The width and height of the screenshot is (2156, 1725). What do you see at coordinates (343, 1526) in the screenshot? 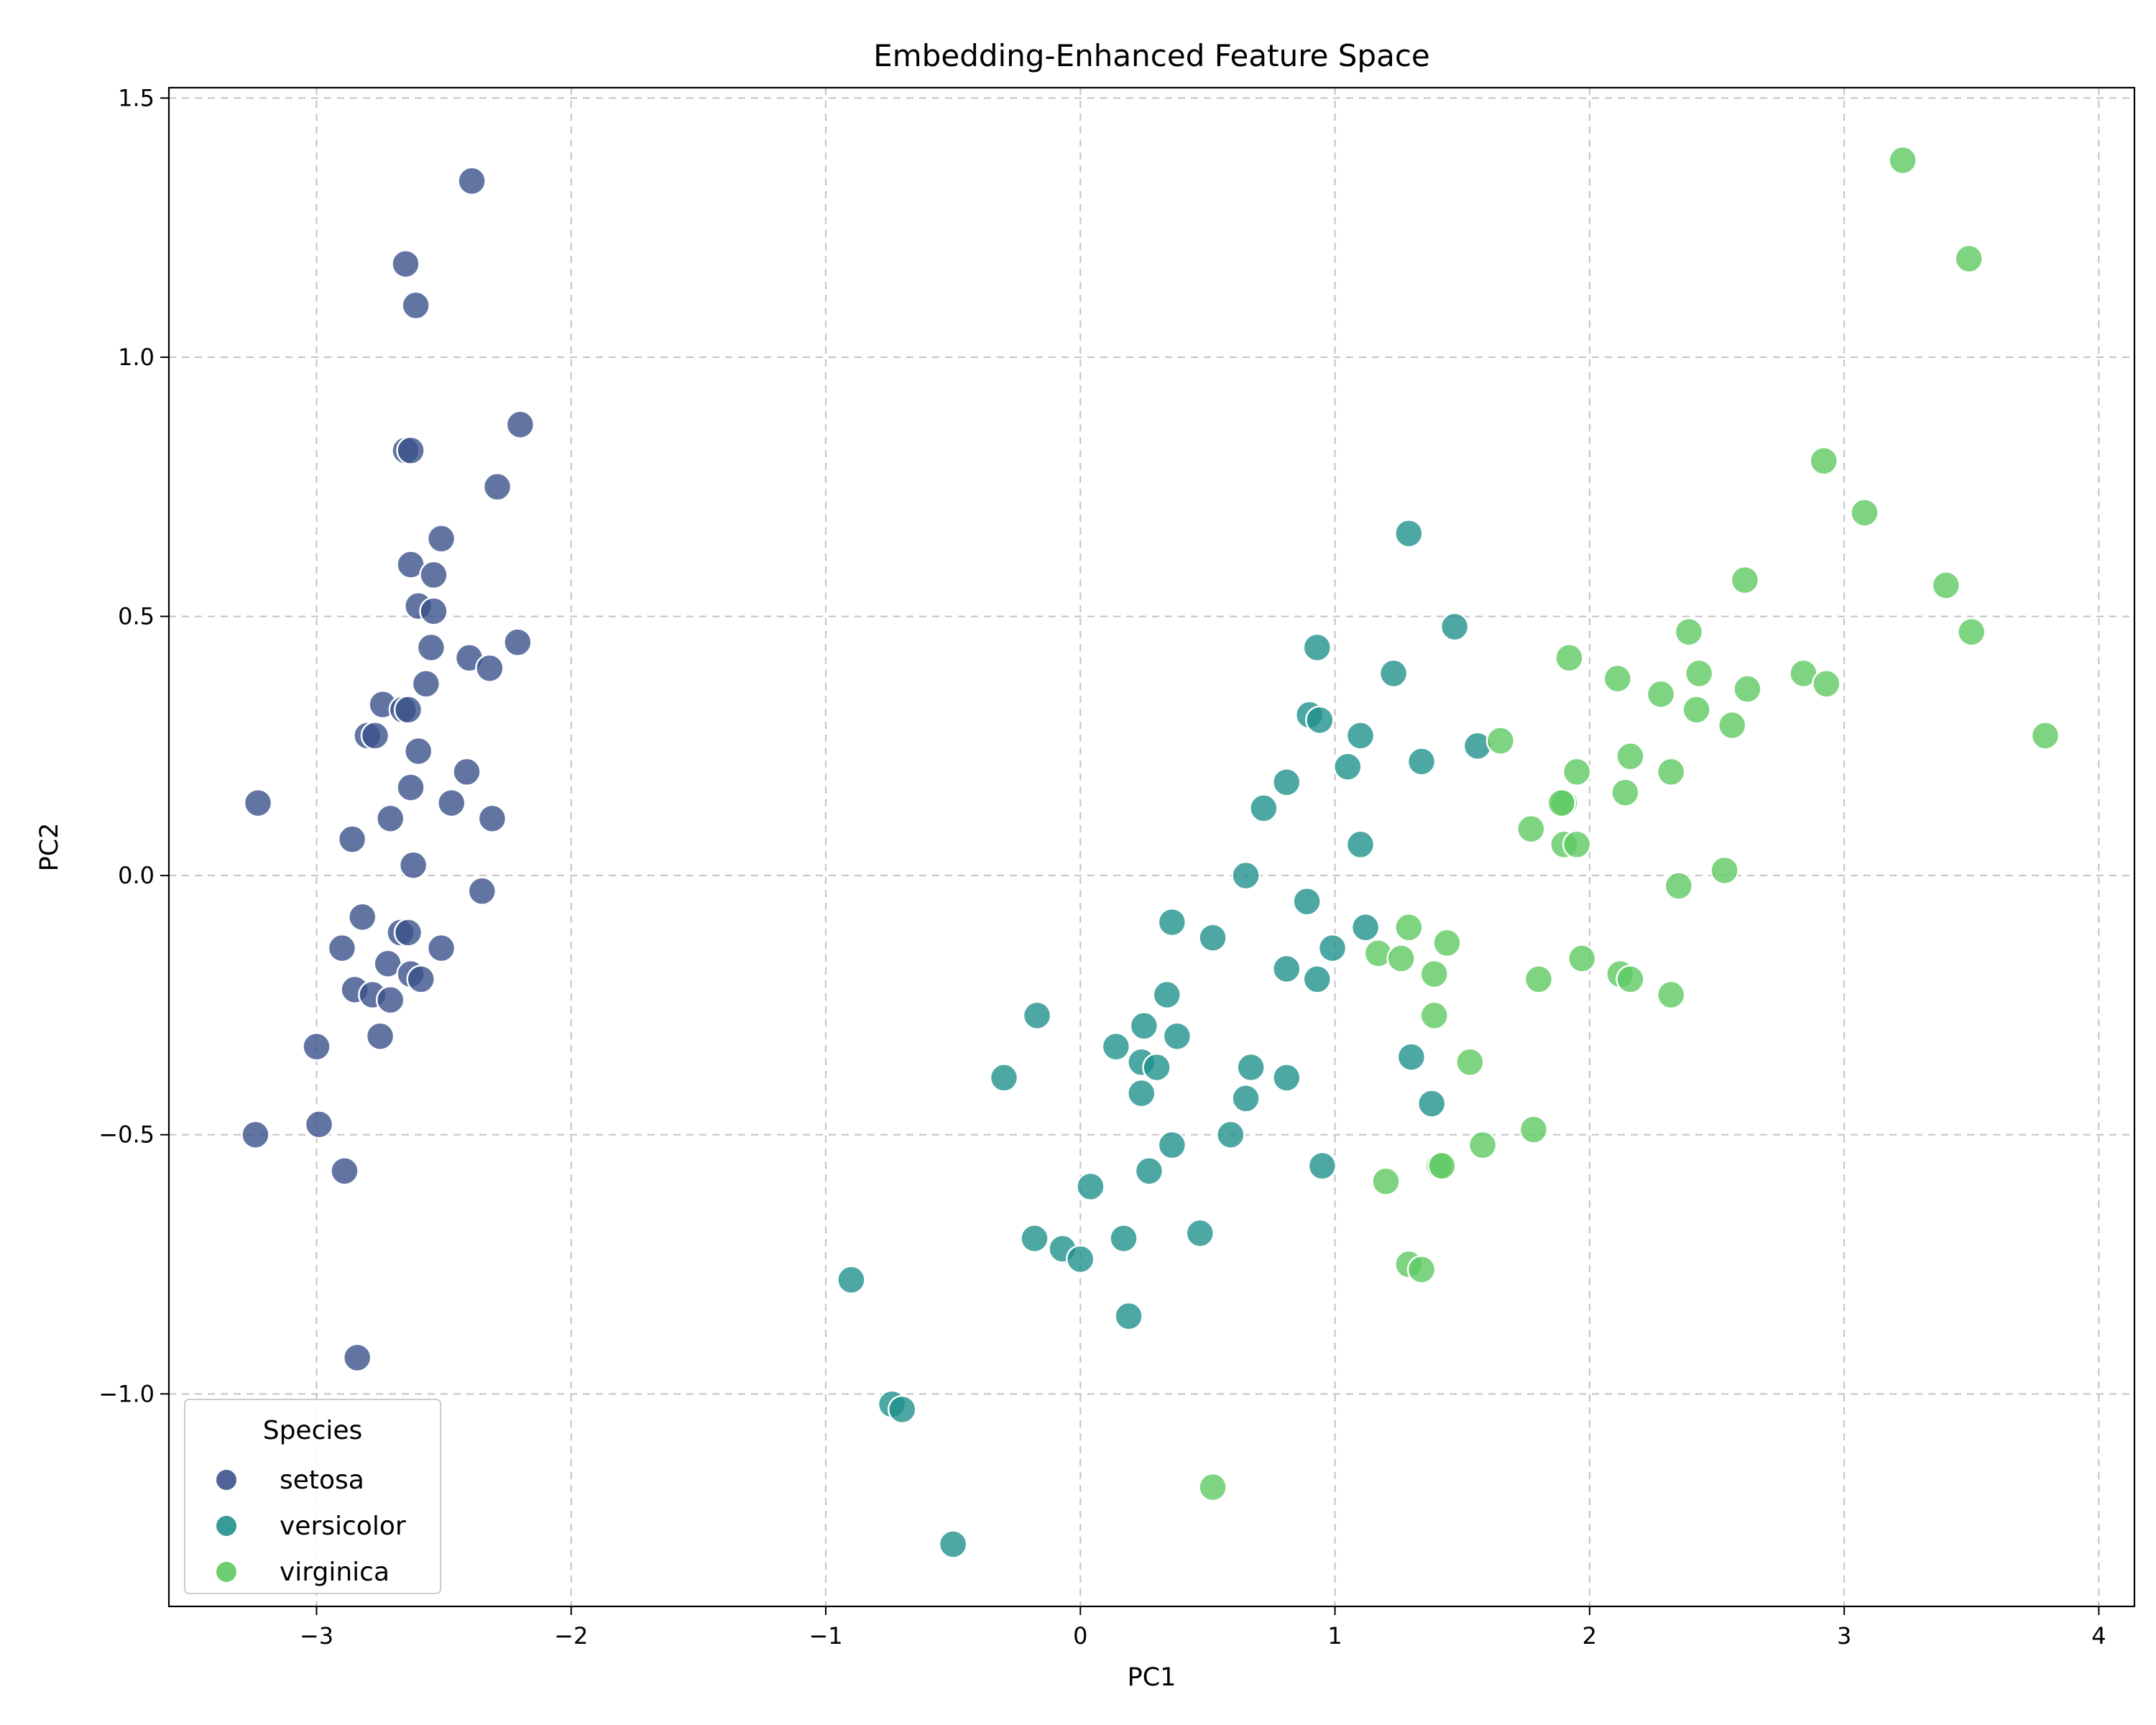
I see `legend-label-versicolor: versicolor` at bounding box center [343, 1526].